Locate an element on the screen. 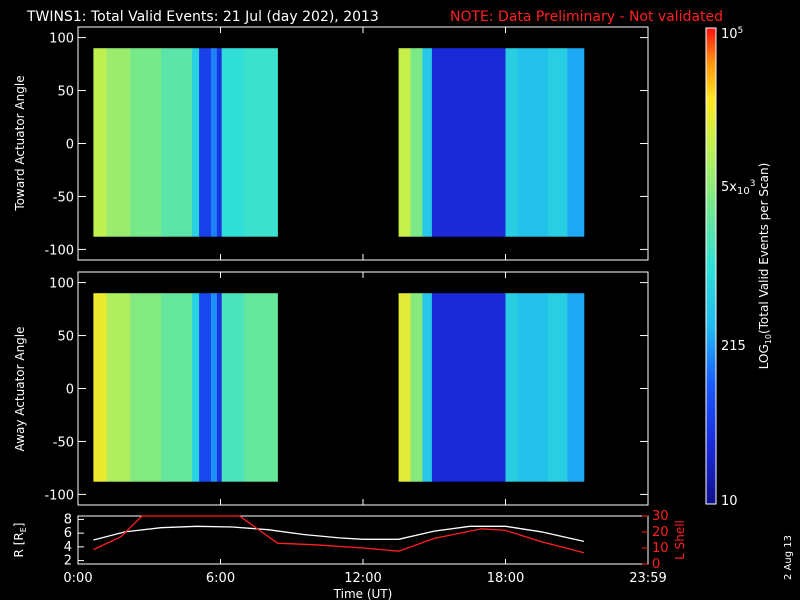  colorbar-tick-bottom: 10 is located at coordinates (729, 501).